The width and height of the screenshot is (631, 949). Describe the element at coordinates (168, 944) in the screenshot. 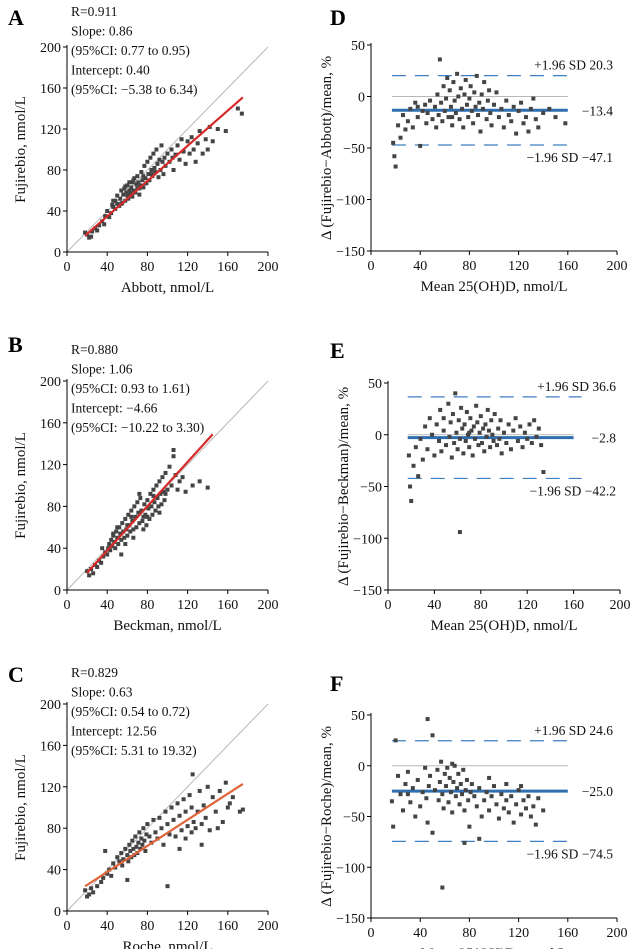

I see `x-axis-label: Roche, nmol/L` at that location.